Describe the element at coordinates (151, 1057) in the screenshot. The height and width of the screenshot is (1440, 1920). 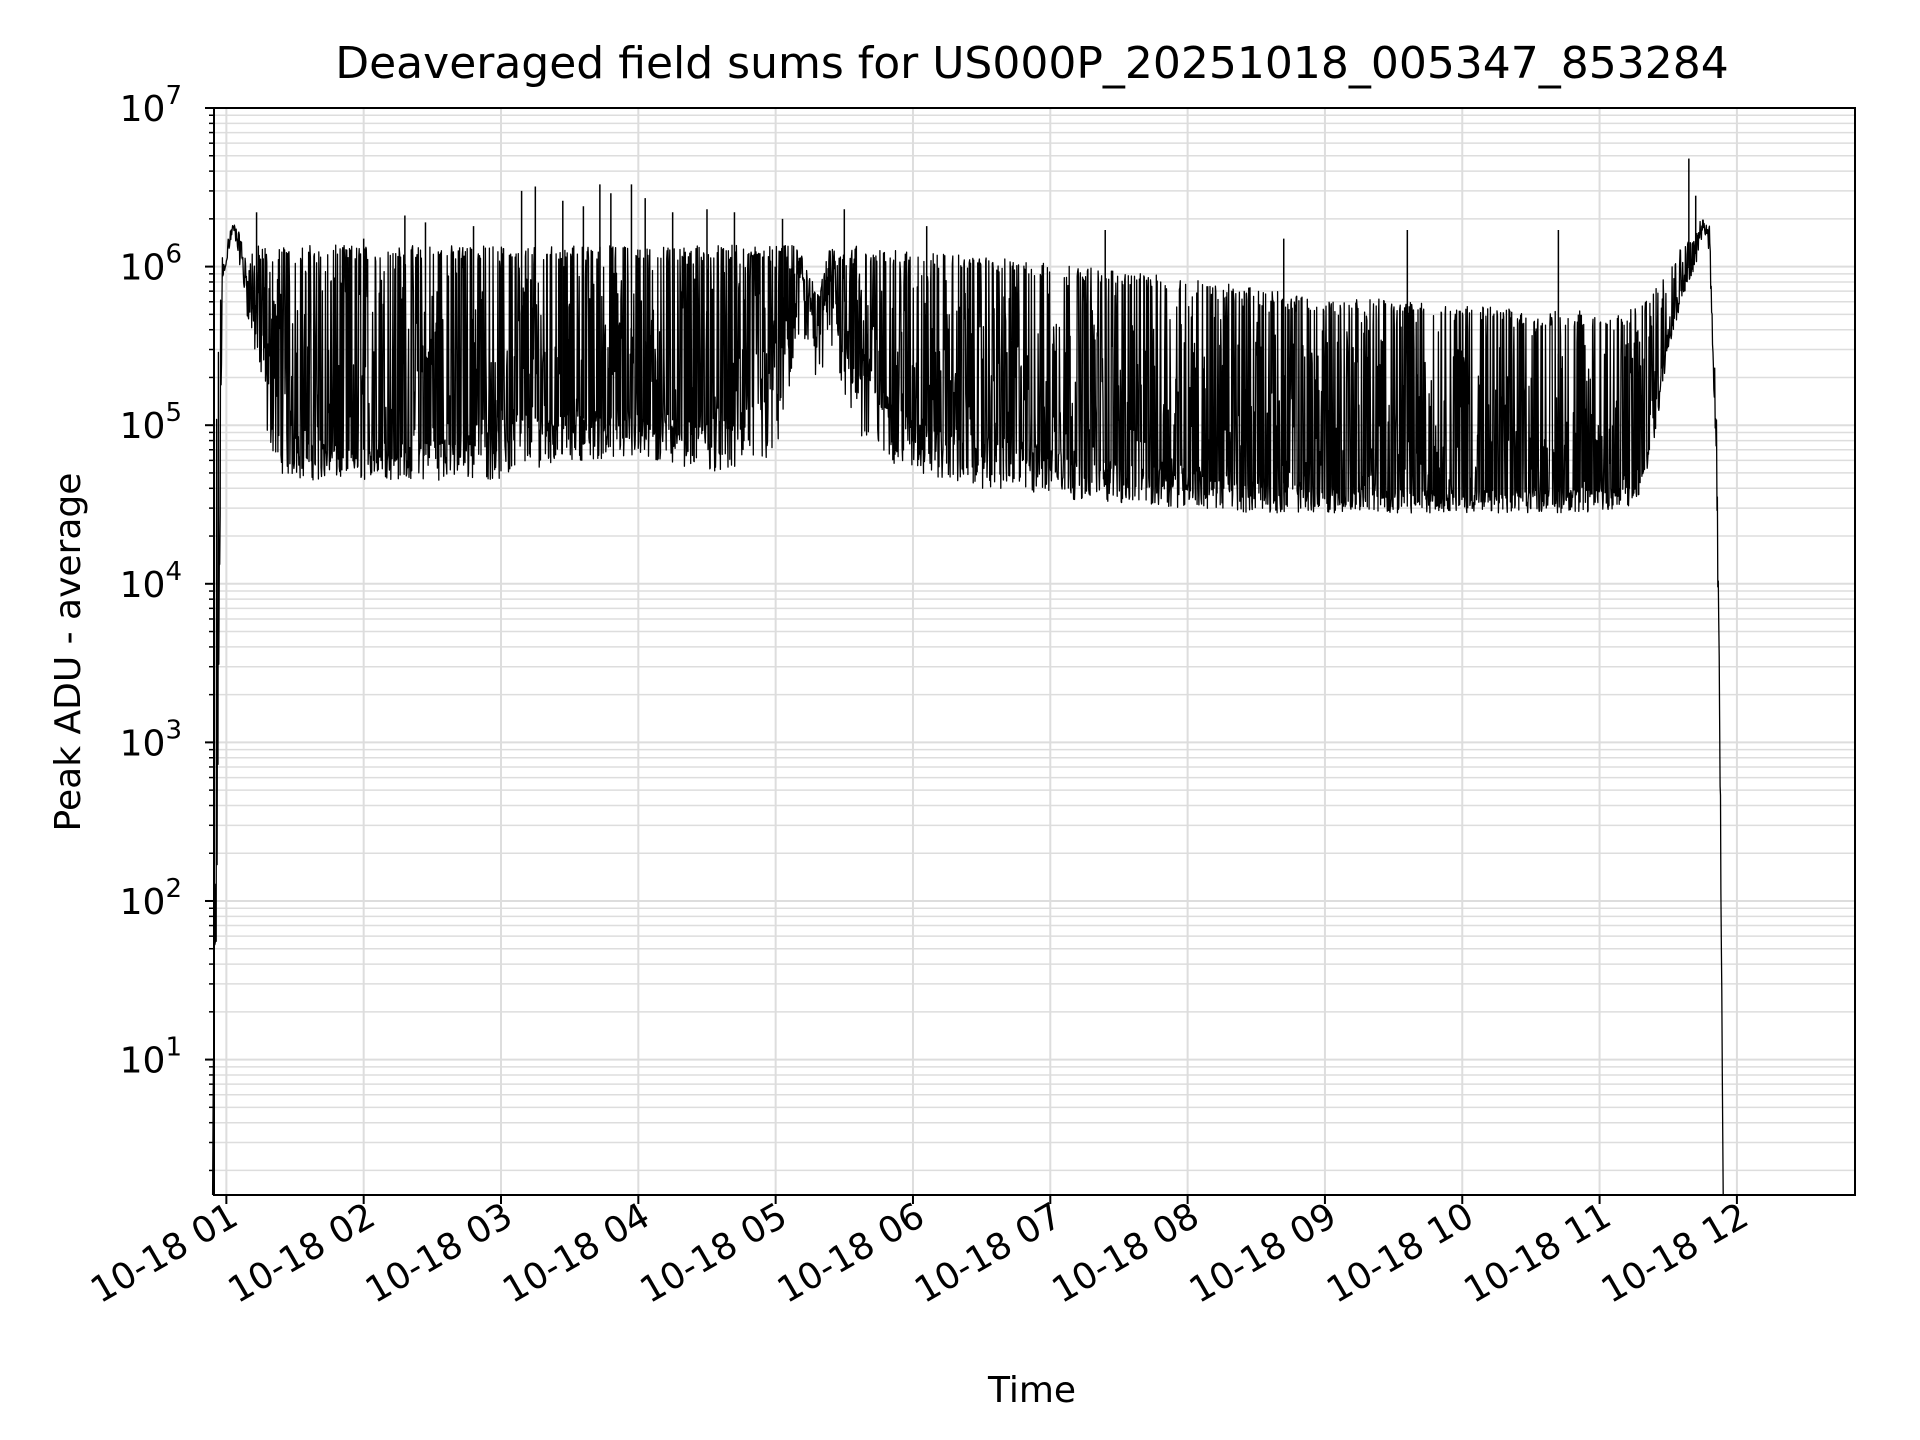
I see `y-tick-label: 10¹` at that location.